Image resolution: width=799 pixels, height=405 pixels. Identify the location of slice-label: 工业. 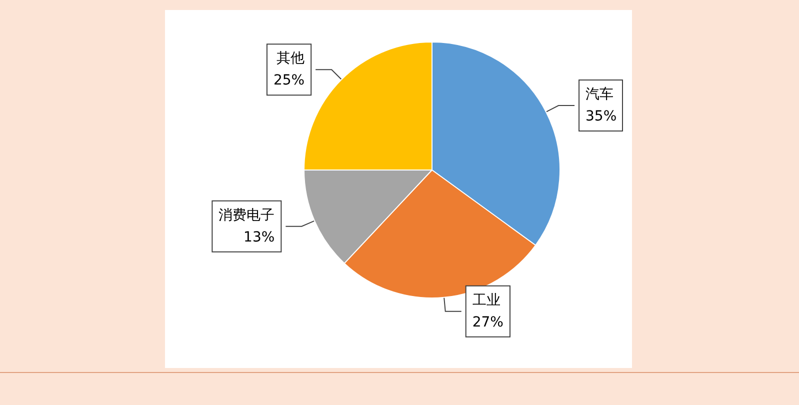
(486, 300).